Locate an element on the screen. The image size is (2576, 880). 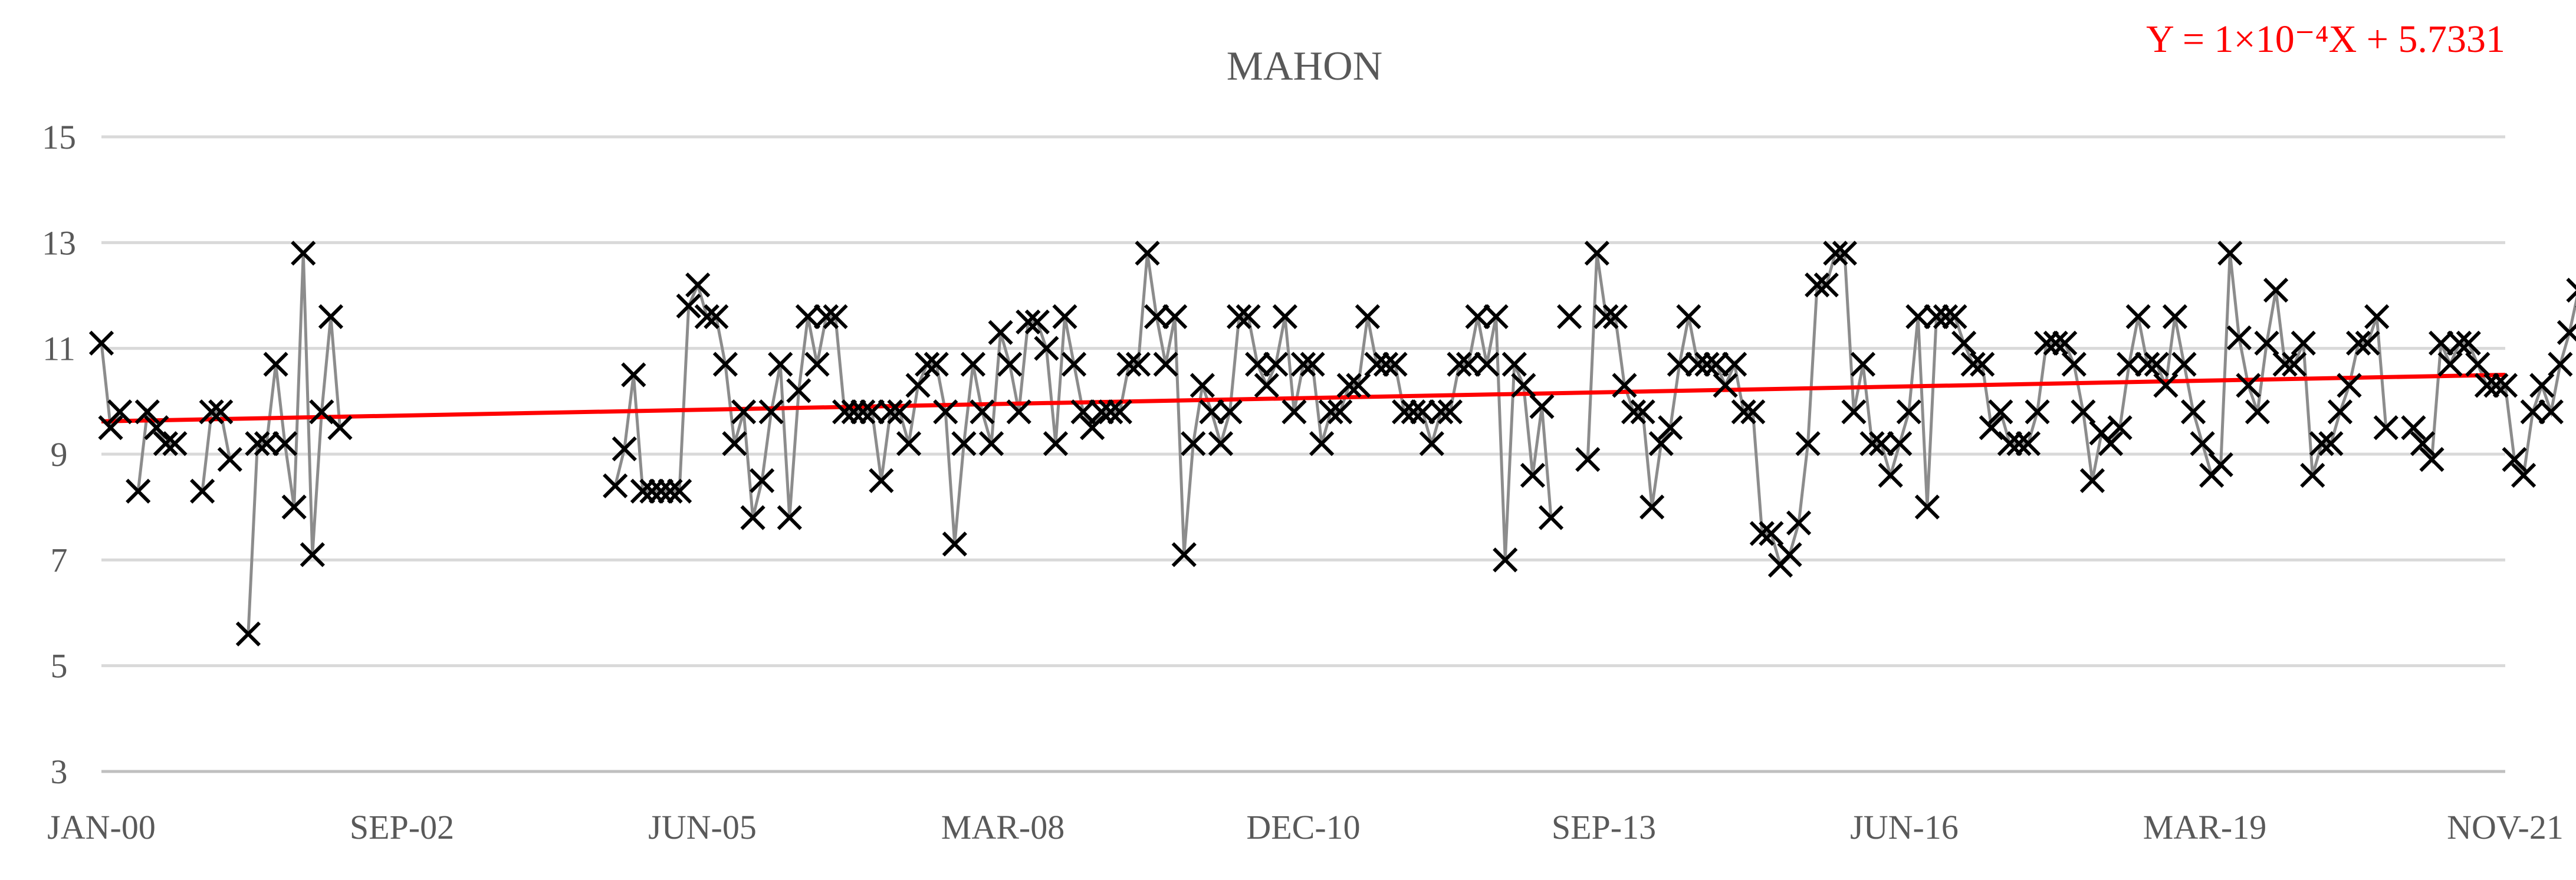
y-tick-label: 15 is located at coordinates (59, 137).